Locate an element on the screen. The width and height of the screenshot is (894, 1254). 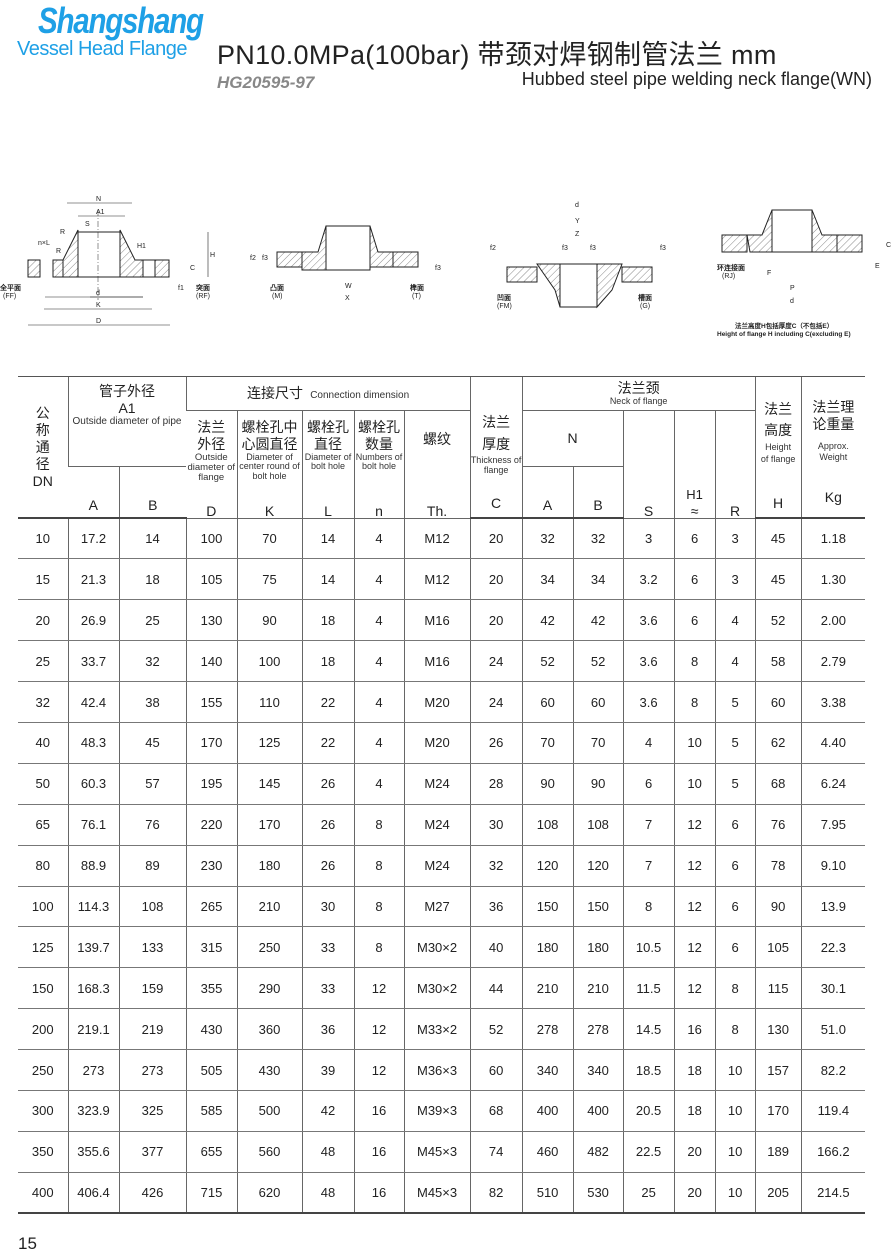
table-cell: 2.00 is located at coordinates (833, 620).